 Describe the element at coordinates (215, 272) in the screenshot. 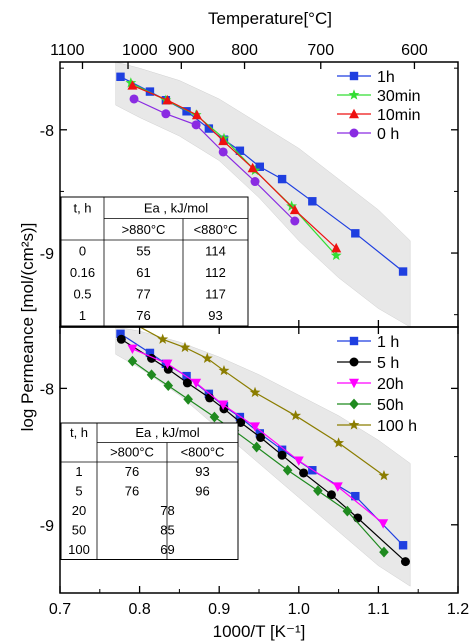

I see `table-cell: 112` at that location.